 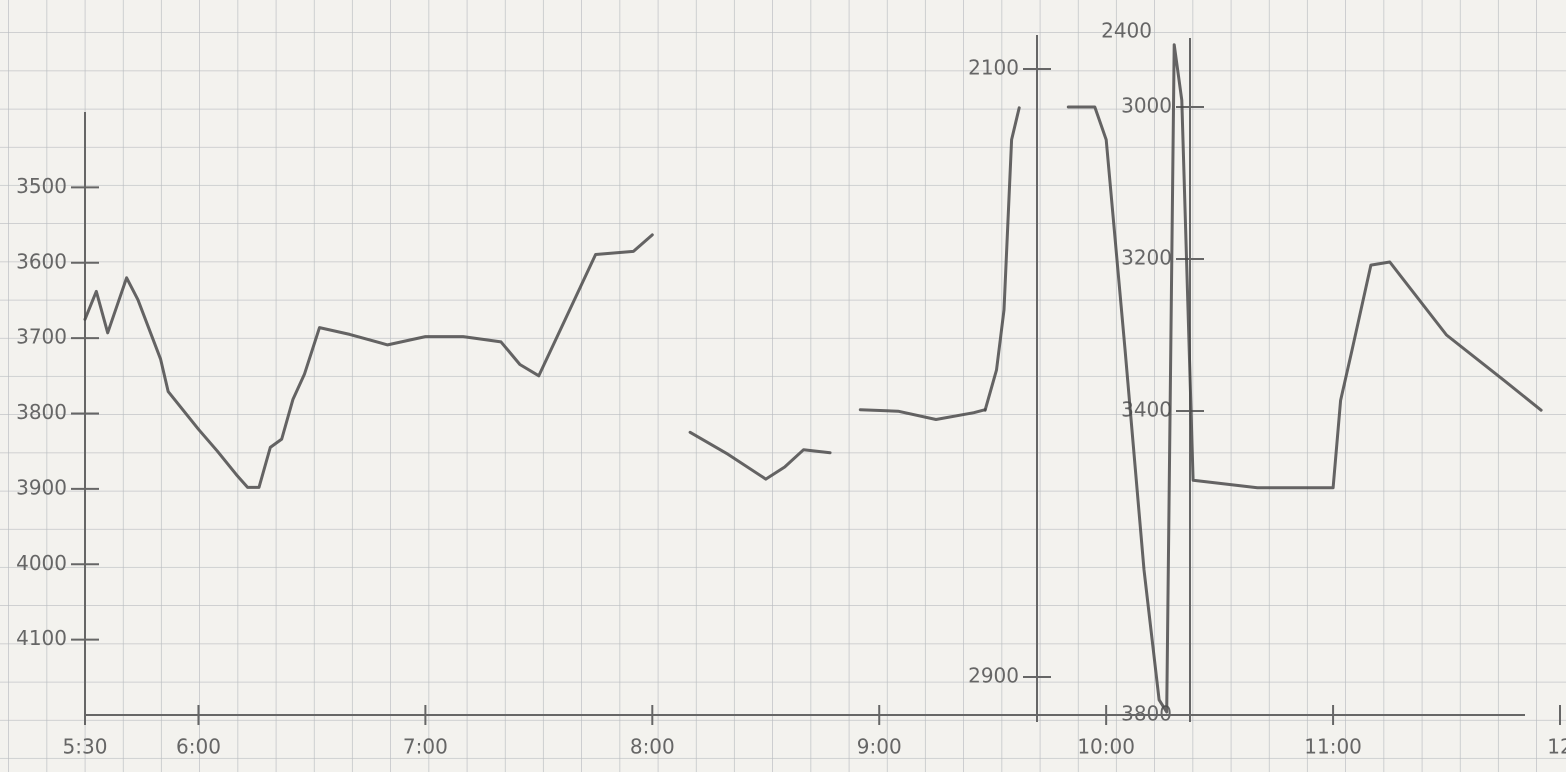 I want to click on series-line, so click(x=1002, y=259).